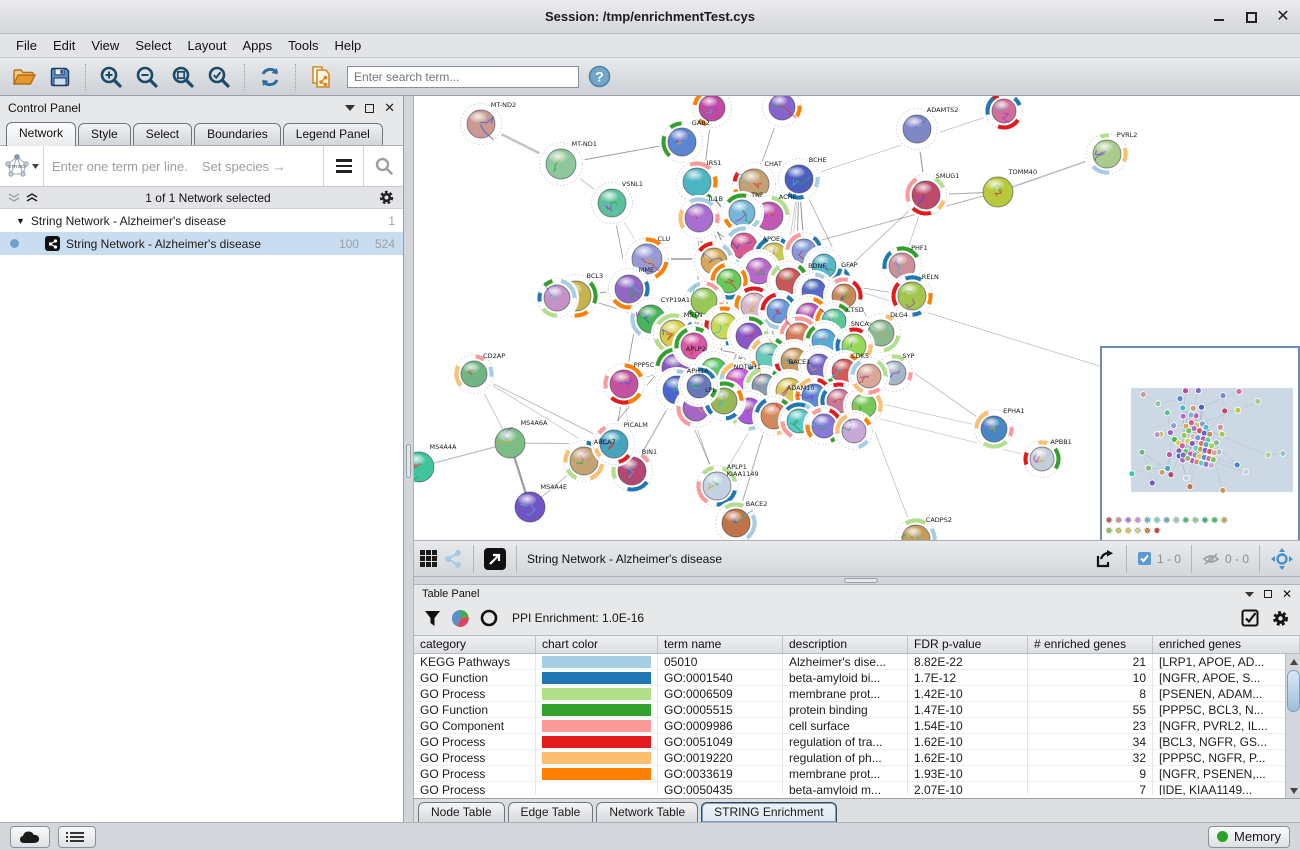 This screenshot has width=1300, height=850. I want to click on selected-checkbox-icon, so click(1144, 558).